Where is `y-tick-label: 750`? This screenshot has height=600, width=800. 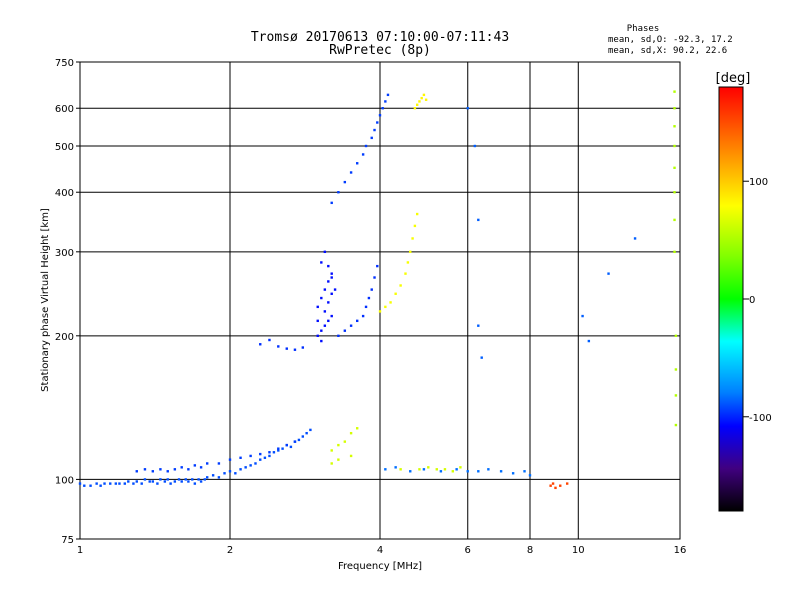 y-tick-label: 750 is located at coordinates (64, 63).